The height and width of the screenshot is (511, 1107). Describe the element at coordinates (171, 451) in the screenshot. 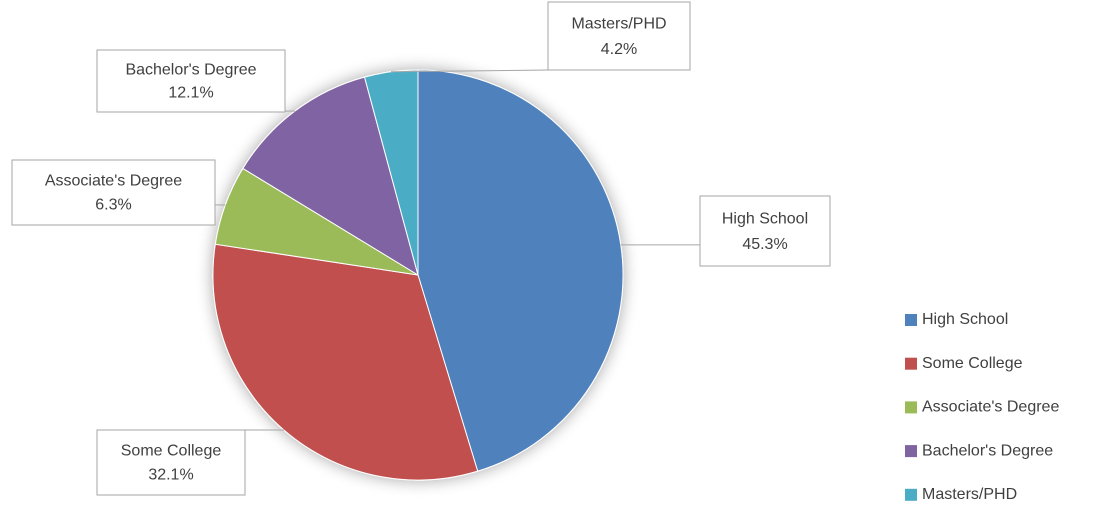

I see `data-label-name: Some College` at that location.